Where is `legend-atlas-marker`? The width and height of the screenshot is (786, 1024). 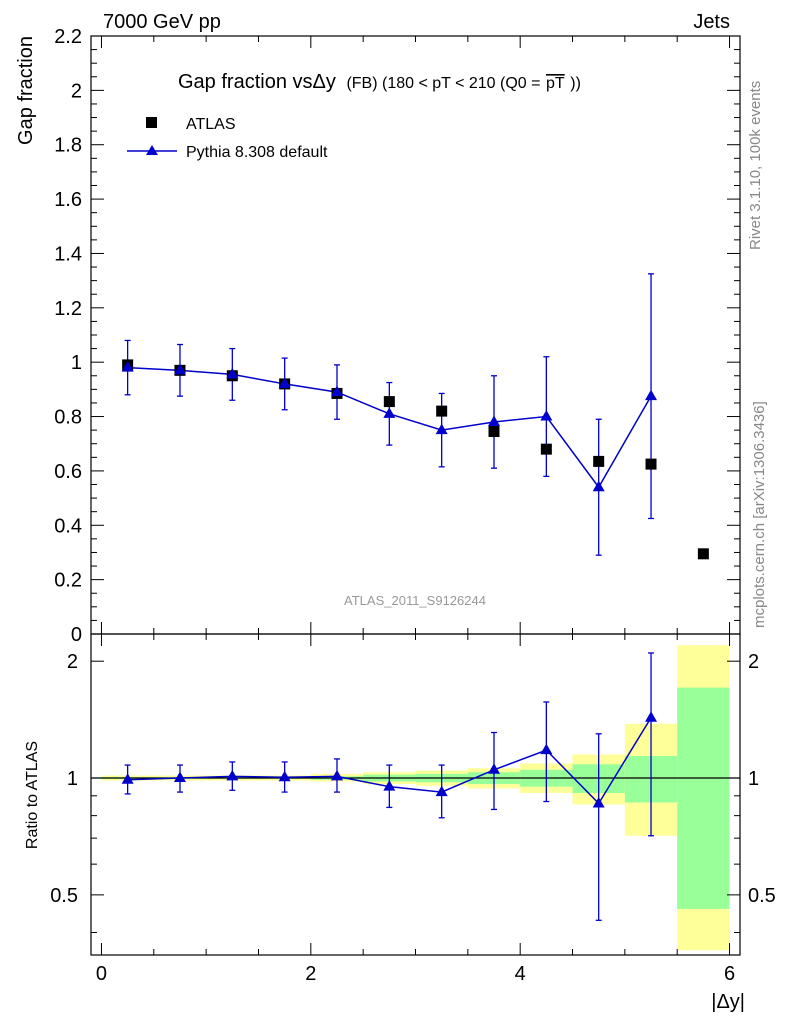
legend-atlas-marker is located at coordinates (151, 122).